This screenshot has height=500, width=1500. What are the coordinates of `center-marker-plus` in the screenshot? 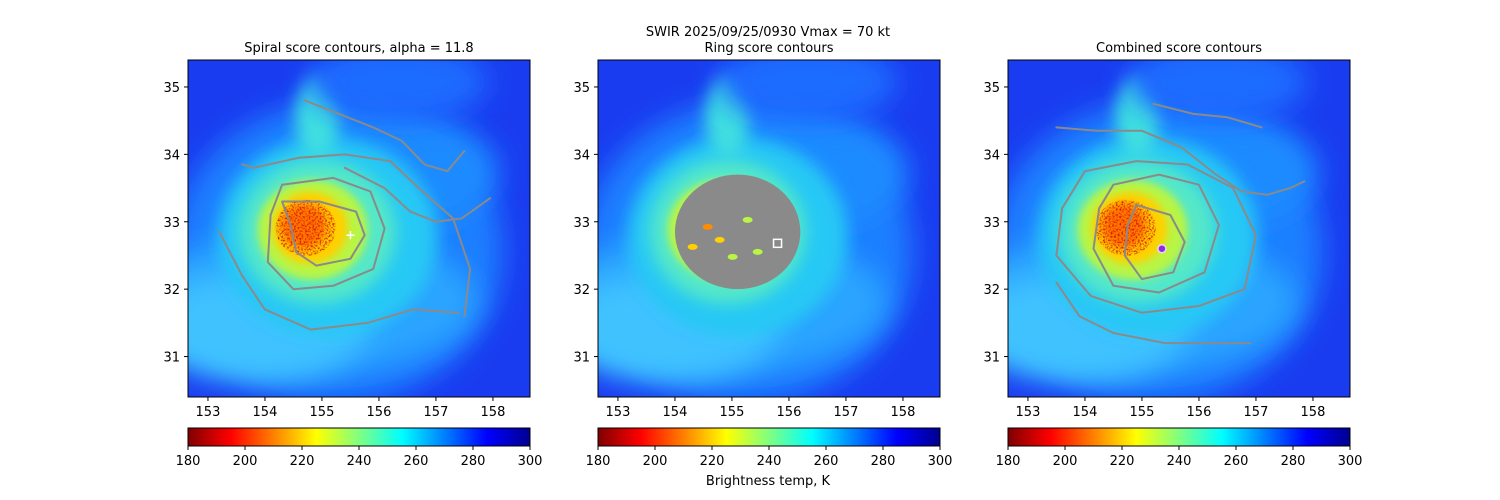 It's located at (350, 235).